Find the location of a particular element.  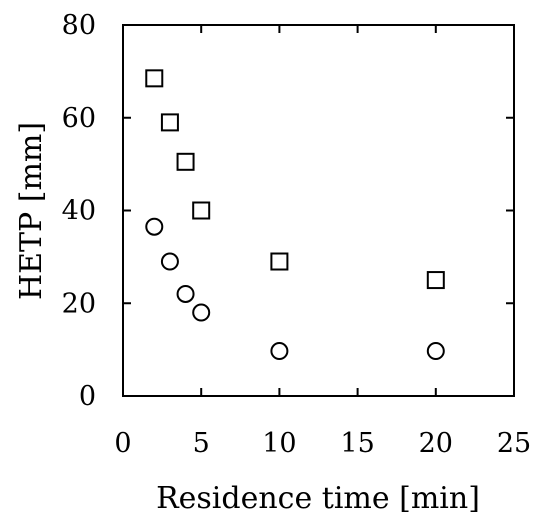

y-tick-label: 0 is located at coordinates (87, 396).